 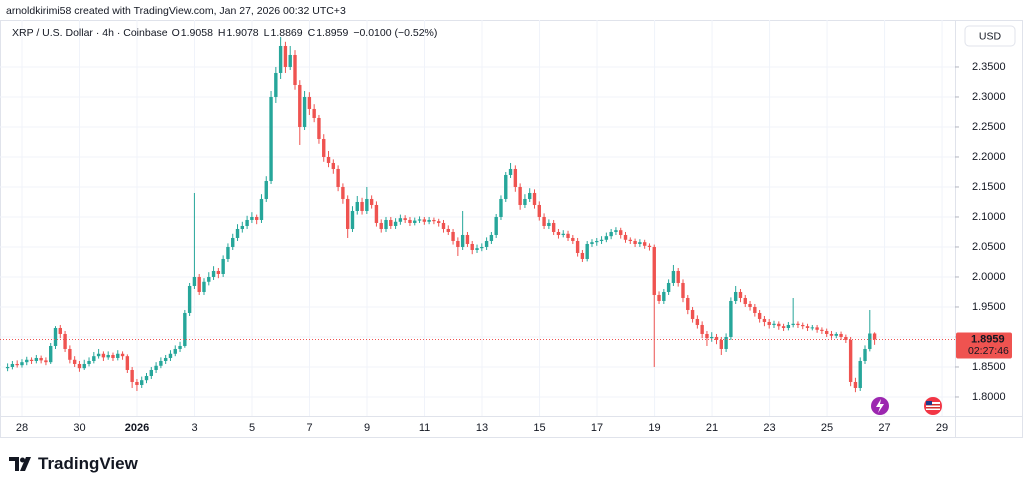 What do you see at coordinates (988, 351) in the screenshot?
I see `countdown-label: 02:27:46` at bounding box center [988, 351].